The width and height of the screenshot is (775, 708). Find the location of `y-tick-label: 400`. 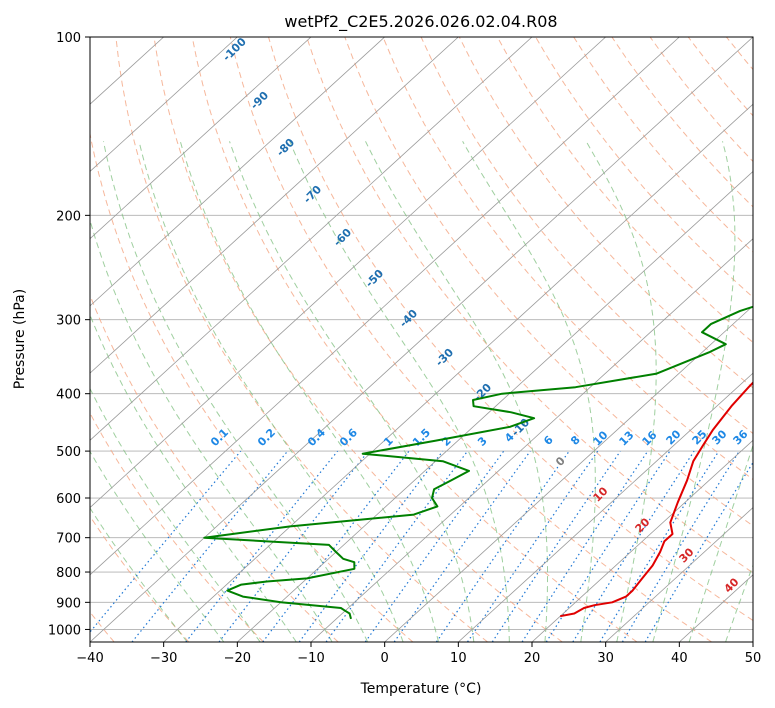

y-tick-label: 400 is located at coordinates (68, 395).